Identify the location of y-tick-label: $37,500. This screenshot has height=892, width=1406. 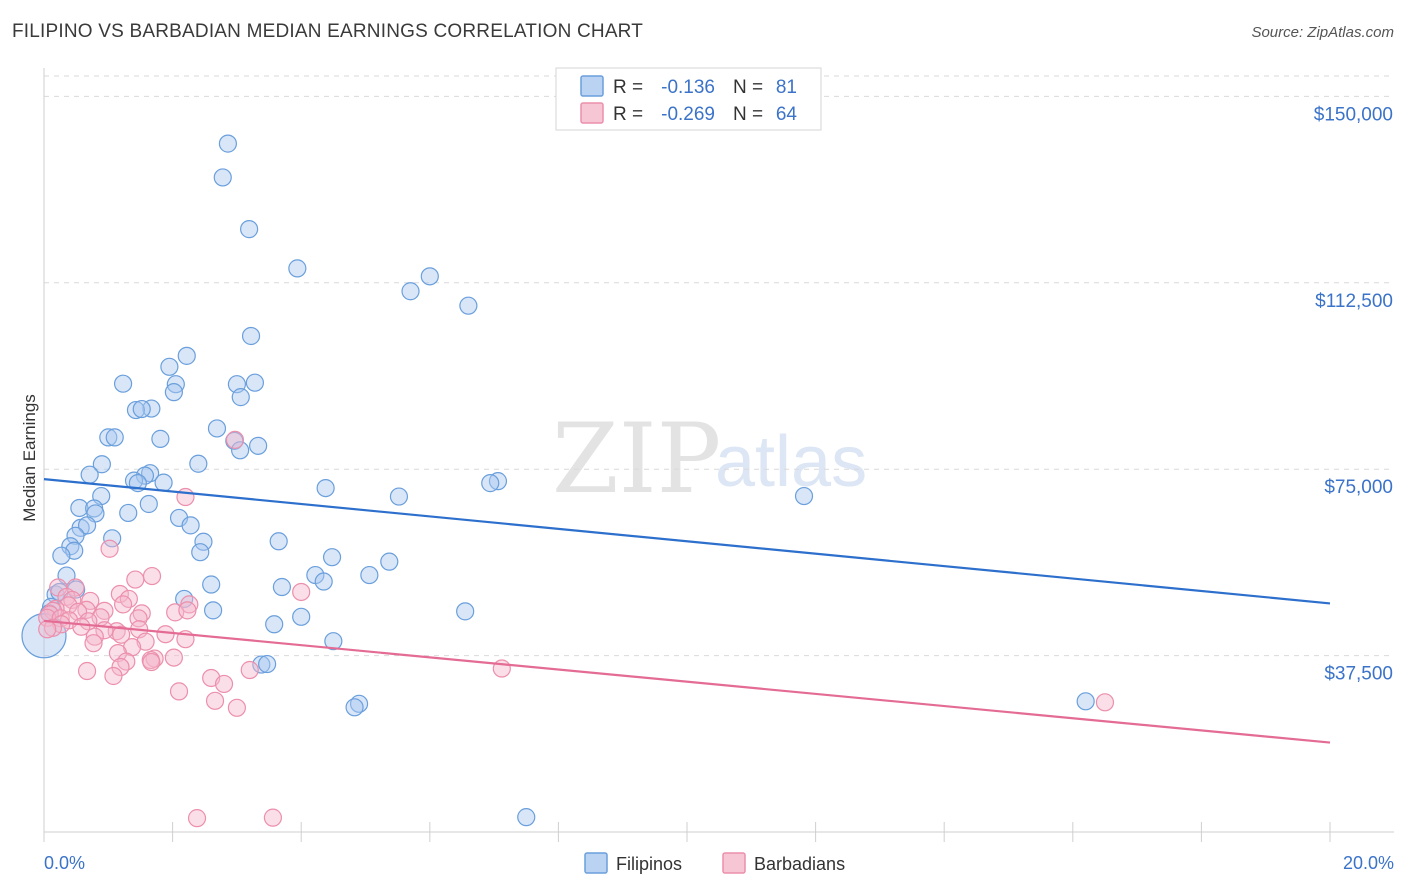
(1358, 674).